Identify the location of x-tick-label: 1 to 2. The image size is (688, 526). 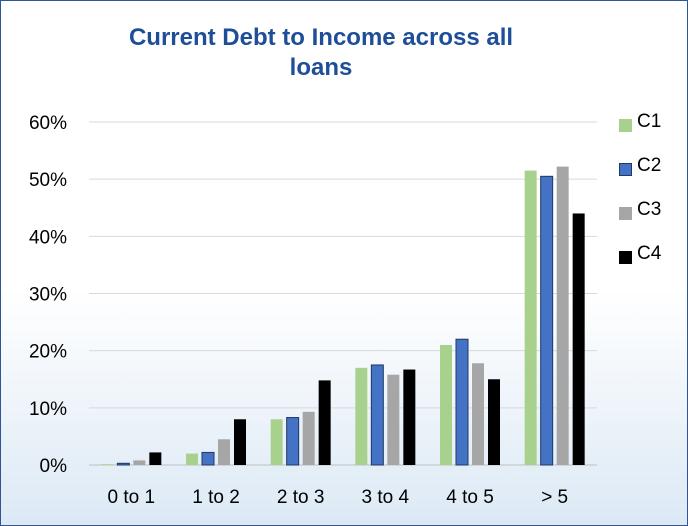
(216, 497).